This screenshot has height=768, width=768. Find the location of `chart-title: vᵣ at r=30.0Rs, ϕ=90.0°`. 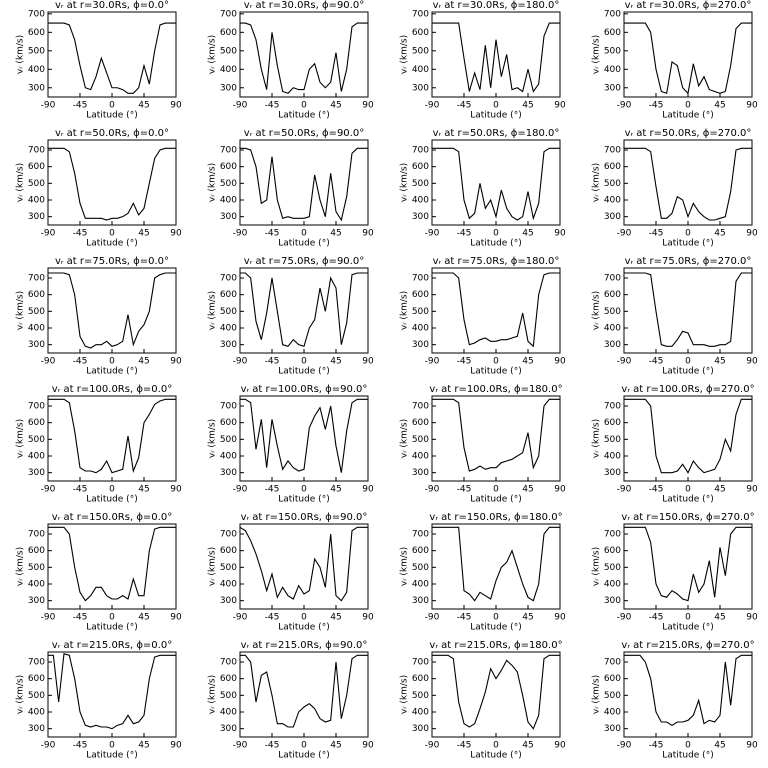

chart-title: vᵣ at r=30.0Rs, ϕ=90.0° is located at coordinates (304, 5).